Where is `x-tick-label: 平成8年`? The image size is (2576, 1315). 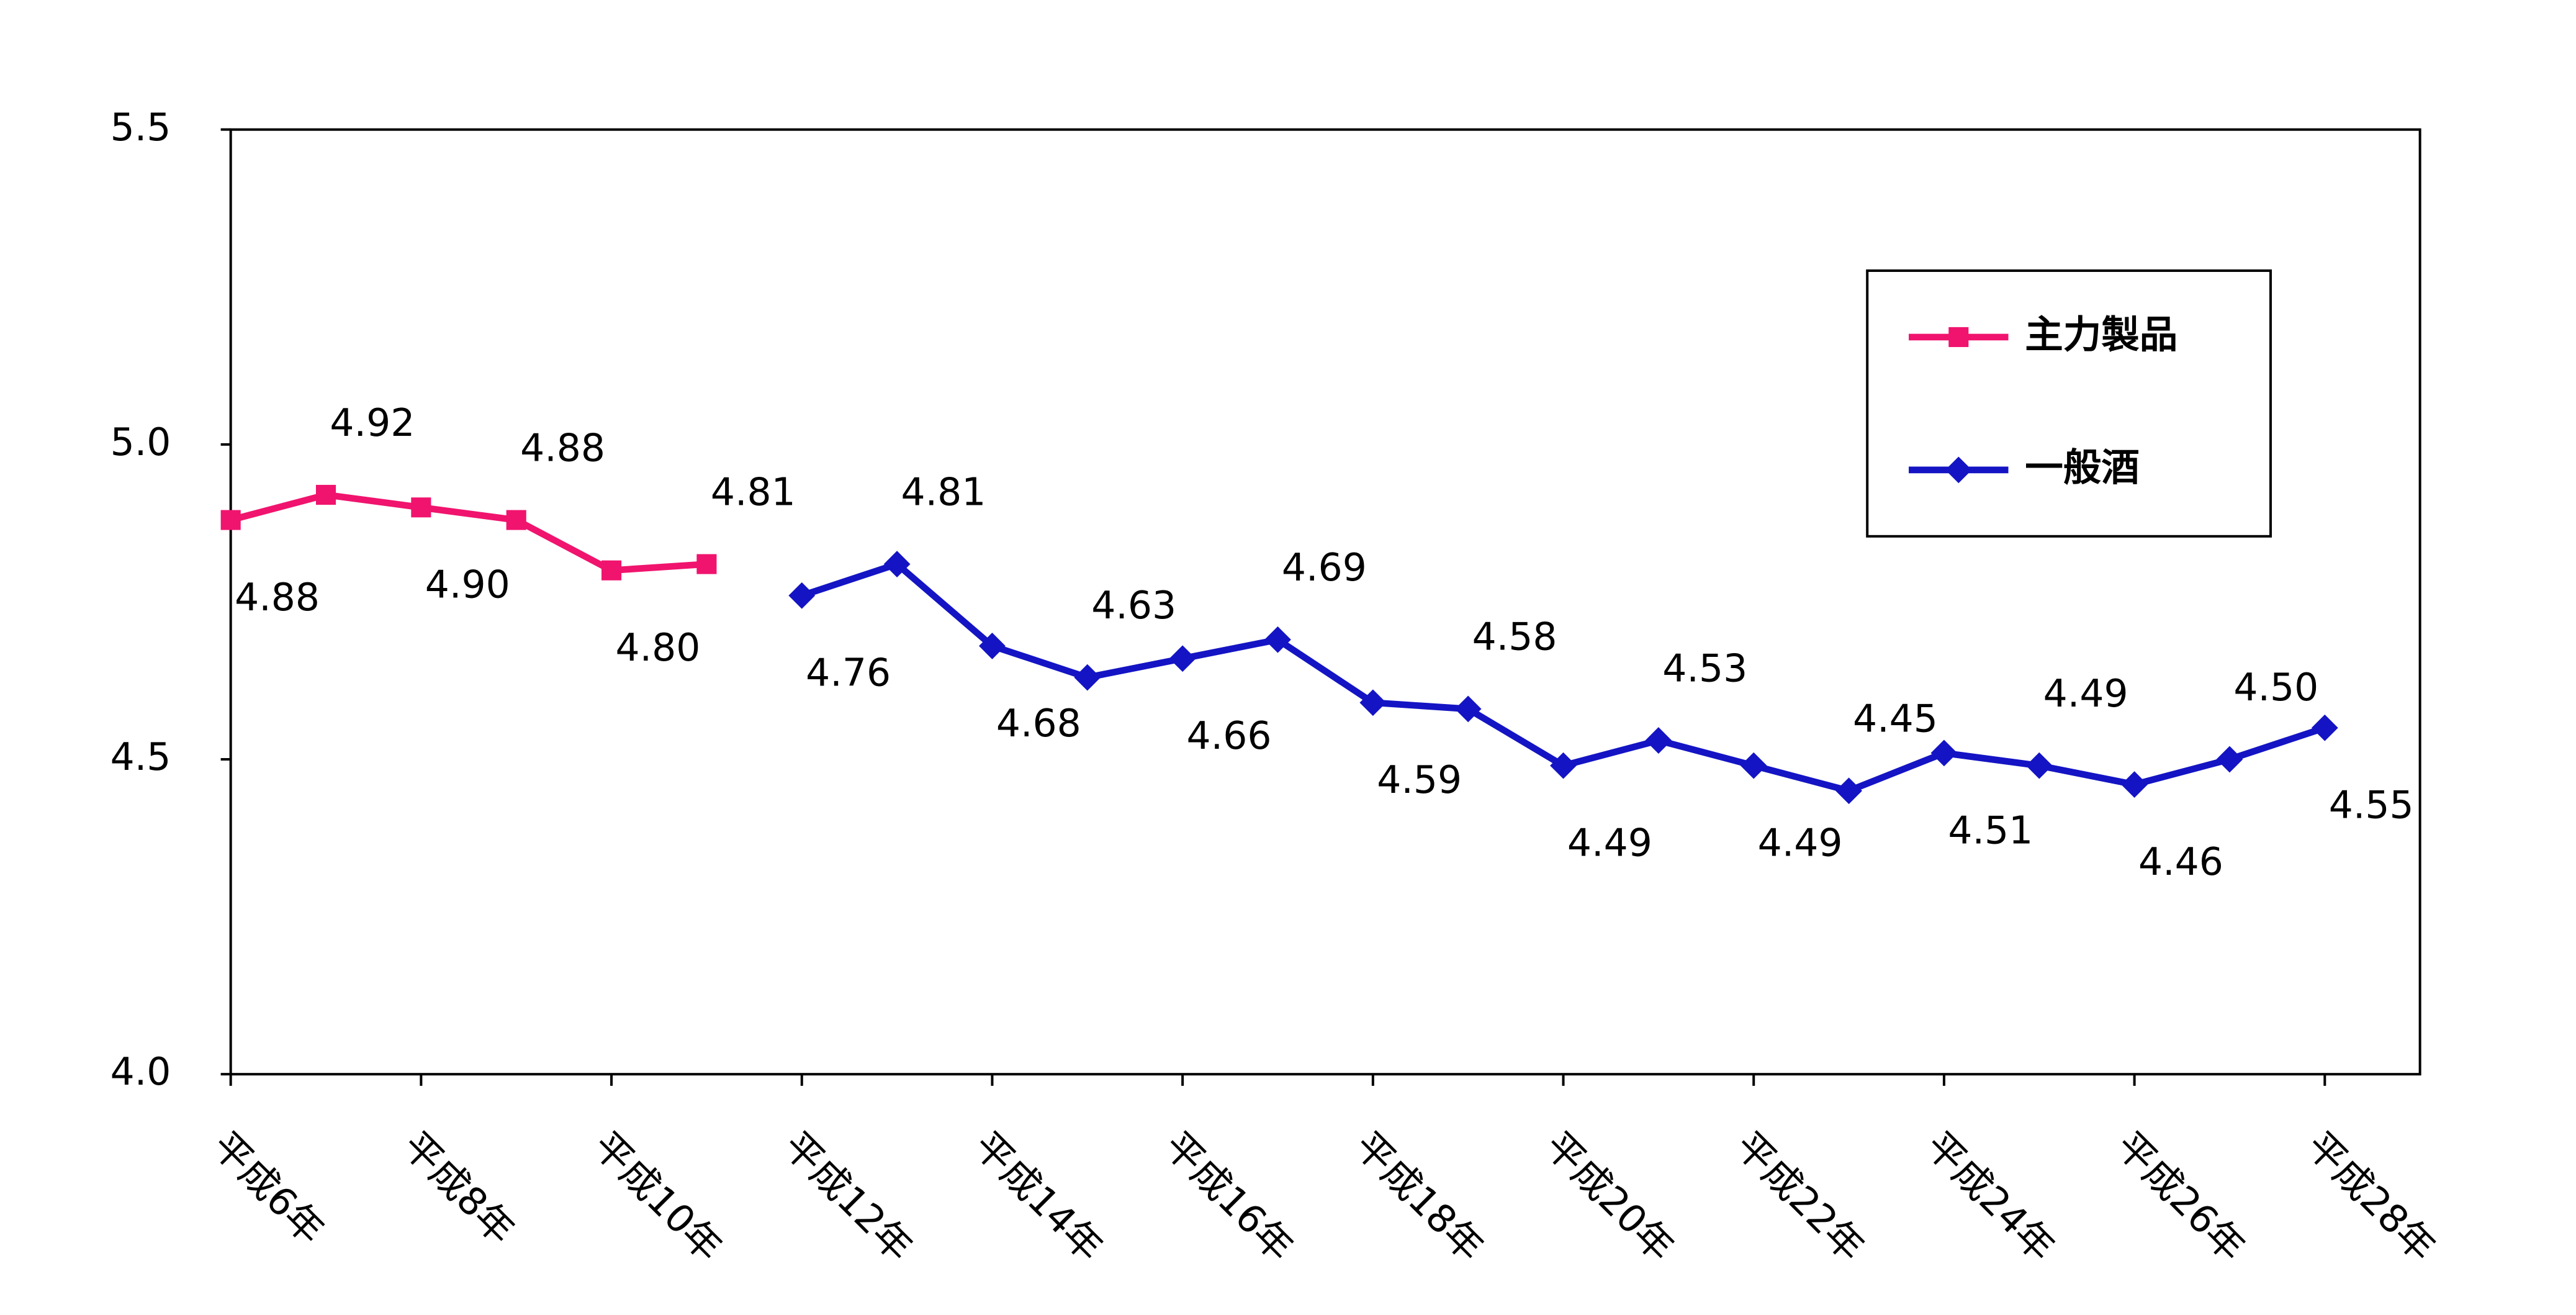
x-tick-label: 平成8年 is located at coordinates (458, 1188).